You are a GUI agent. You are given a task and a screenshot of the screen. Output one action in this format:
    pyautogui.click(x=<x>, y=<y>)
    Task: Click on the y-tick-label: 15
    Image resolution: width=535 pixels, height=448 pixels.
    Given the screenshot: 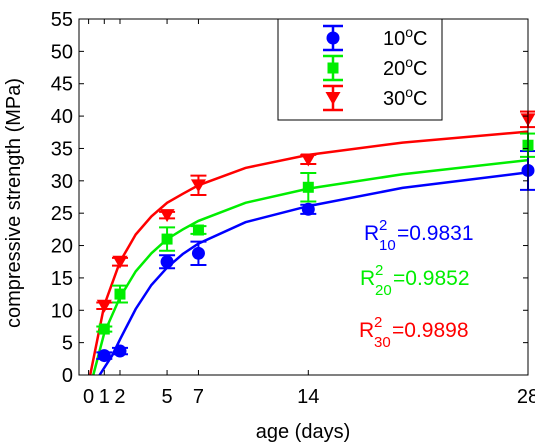 What is the action you would take?
    pyautogui.click(x=62, y=279)
    